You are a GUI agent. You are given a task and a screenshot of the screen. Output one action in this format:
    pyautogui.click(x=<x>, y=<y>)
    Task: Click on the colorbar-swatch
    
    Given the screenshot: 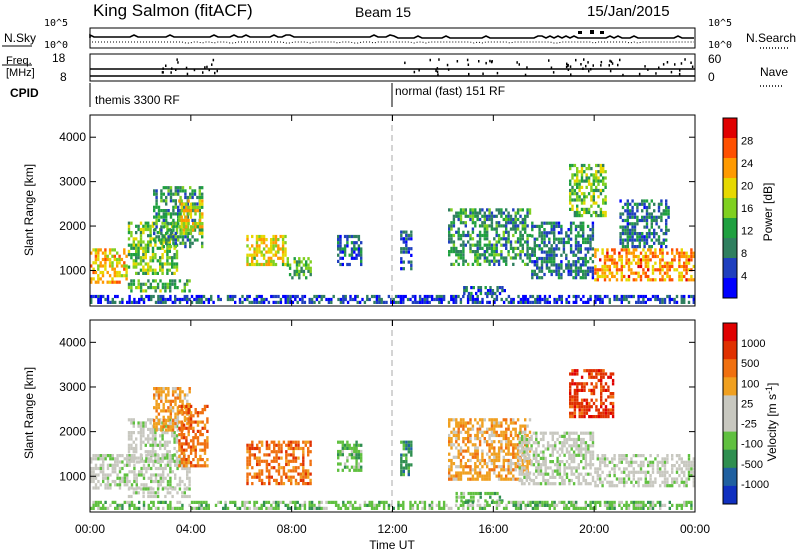 What is the action you would take?
    pyautogui.click(x=730, y=188)
    